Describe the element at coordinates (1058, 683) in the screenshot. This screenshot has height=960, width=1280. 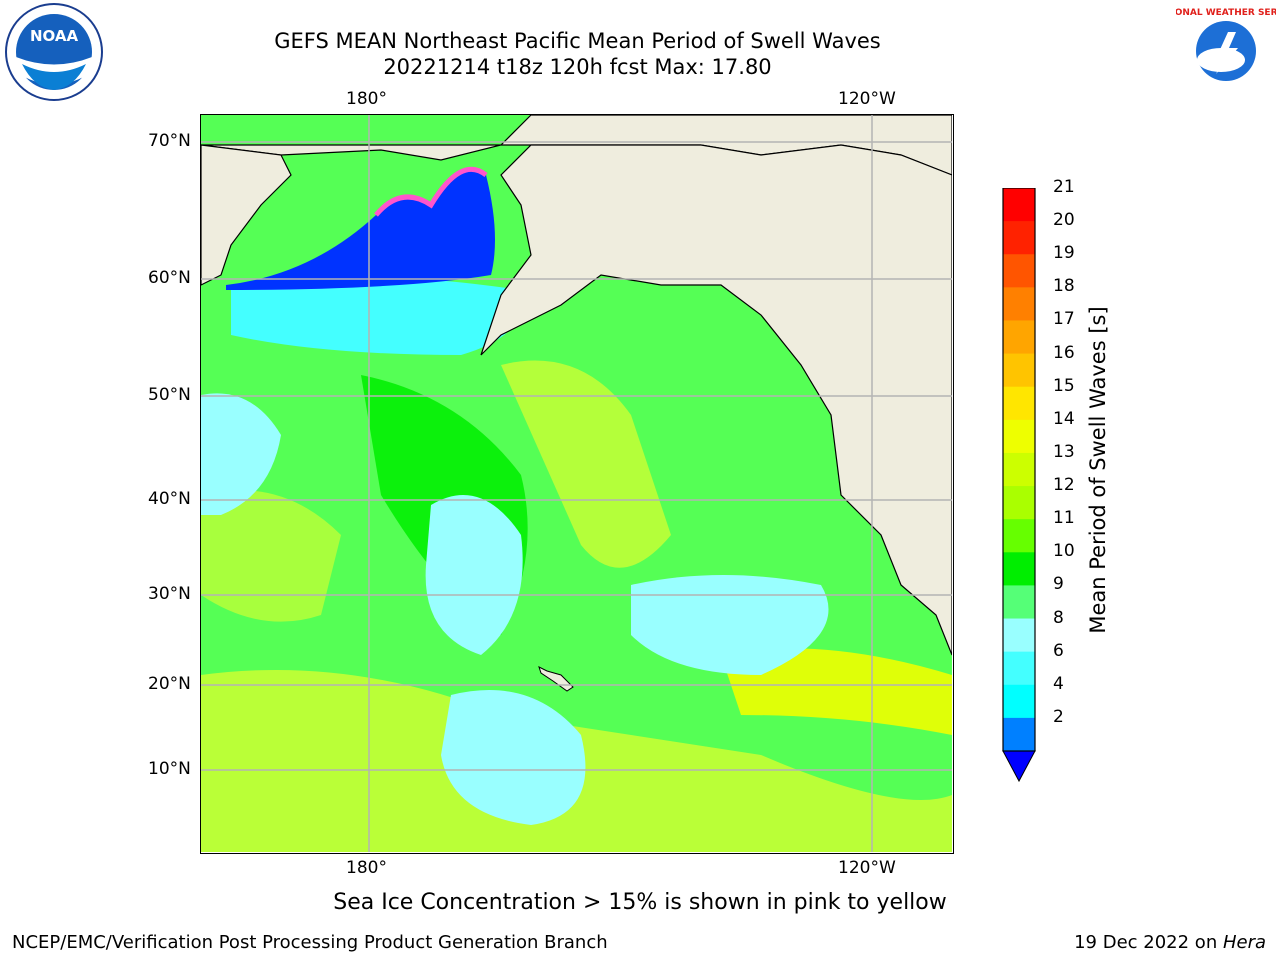
I see `colorbar-tick-label: 4` at that location.